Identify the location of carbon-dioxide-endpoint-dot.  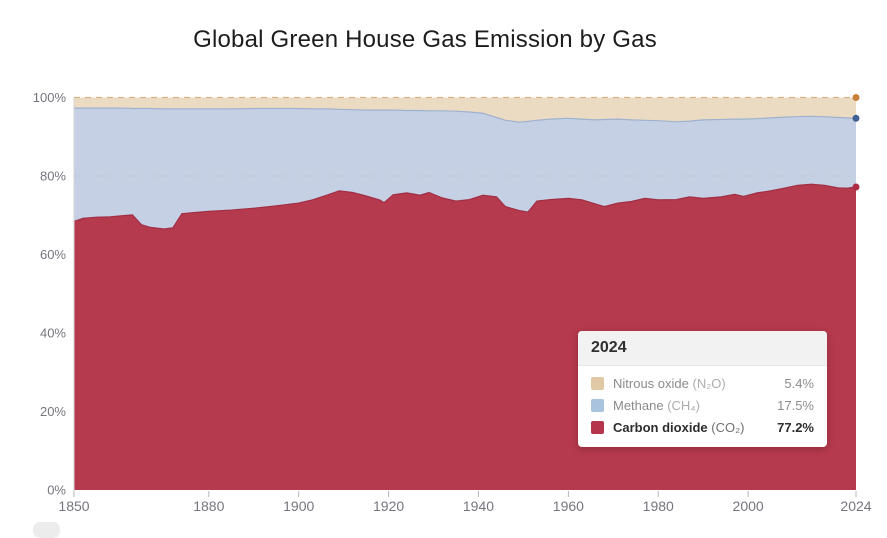
(856, 187).